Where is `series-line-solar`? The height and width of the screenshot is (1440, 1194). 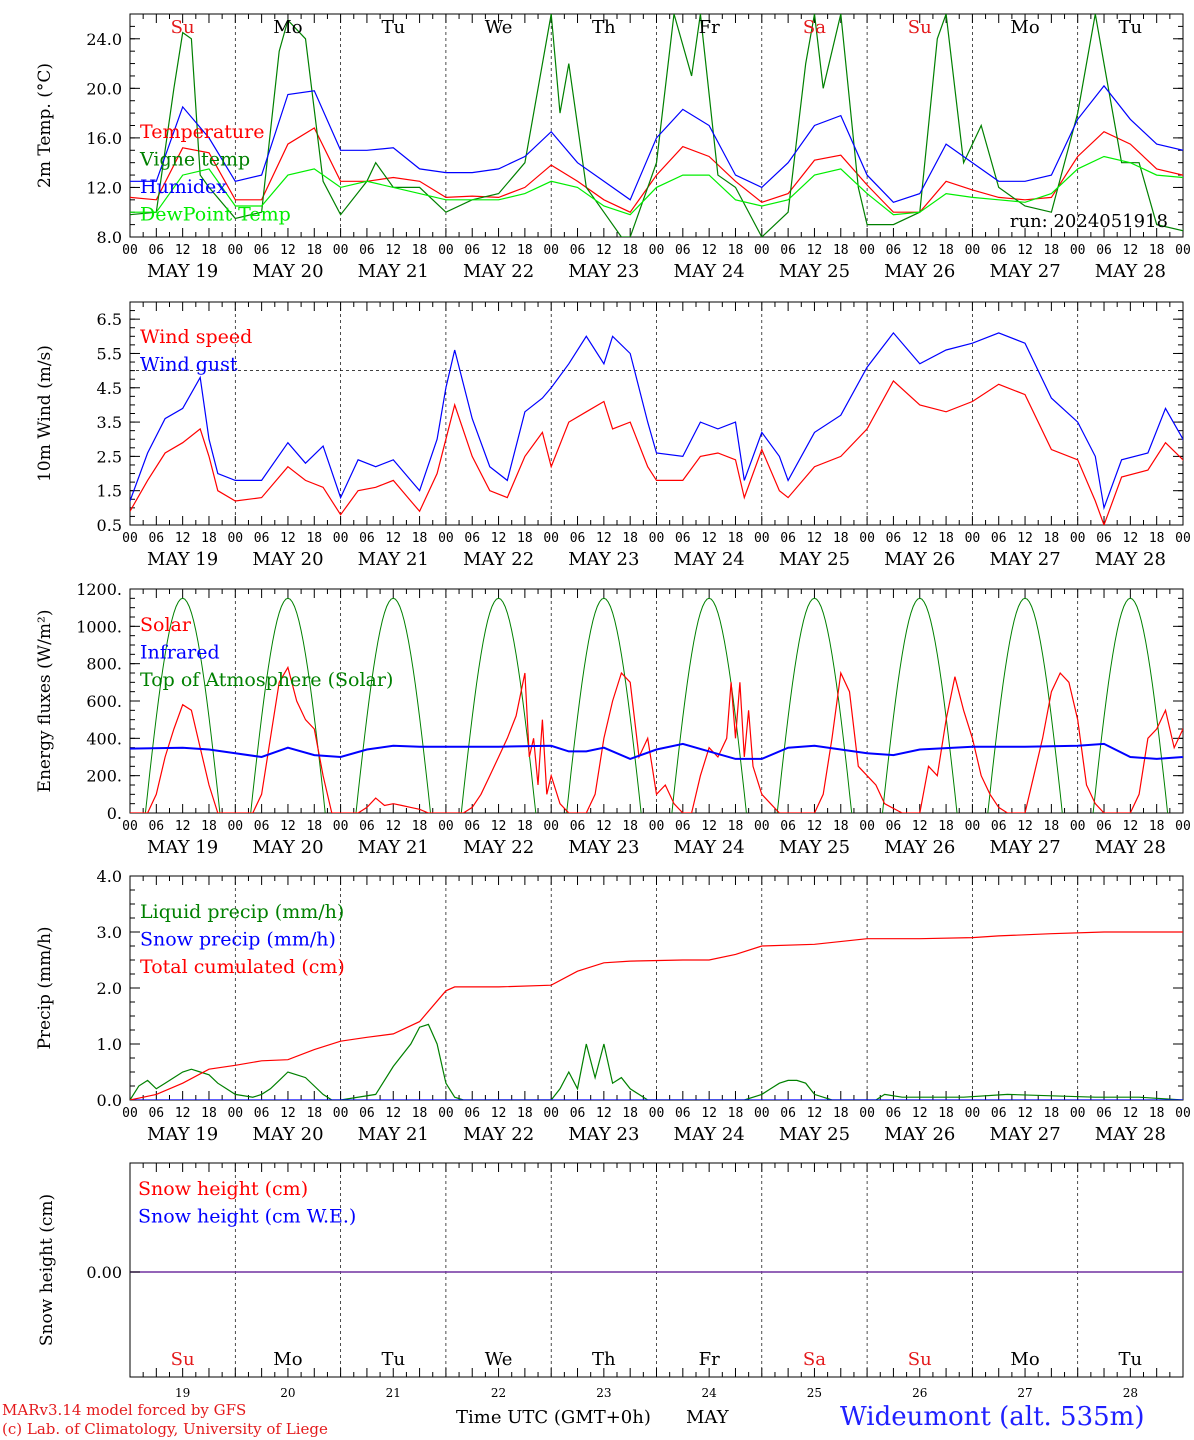
series-line-solar is located at coordinates (656, 739).